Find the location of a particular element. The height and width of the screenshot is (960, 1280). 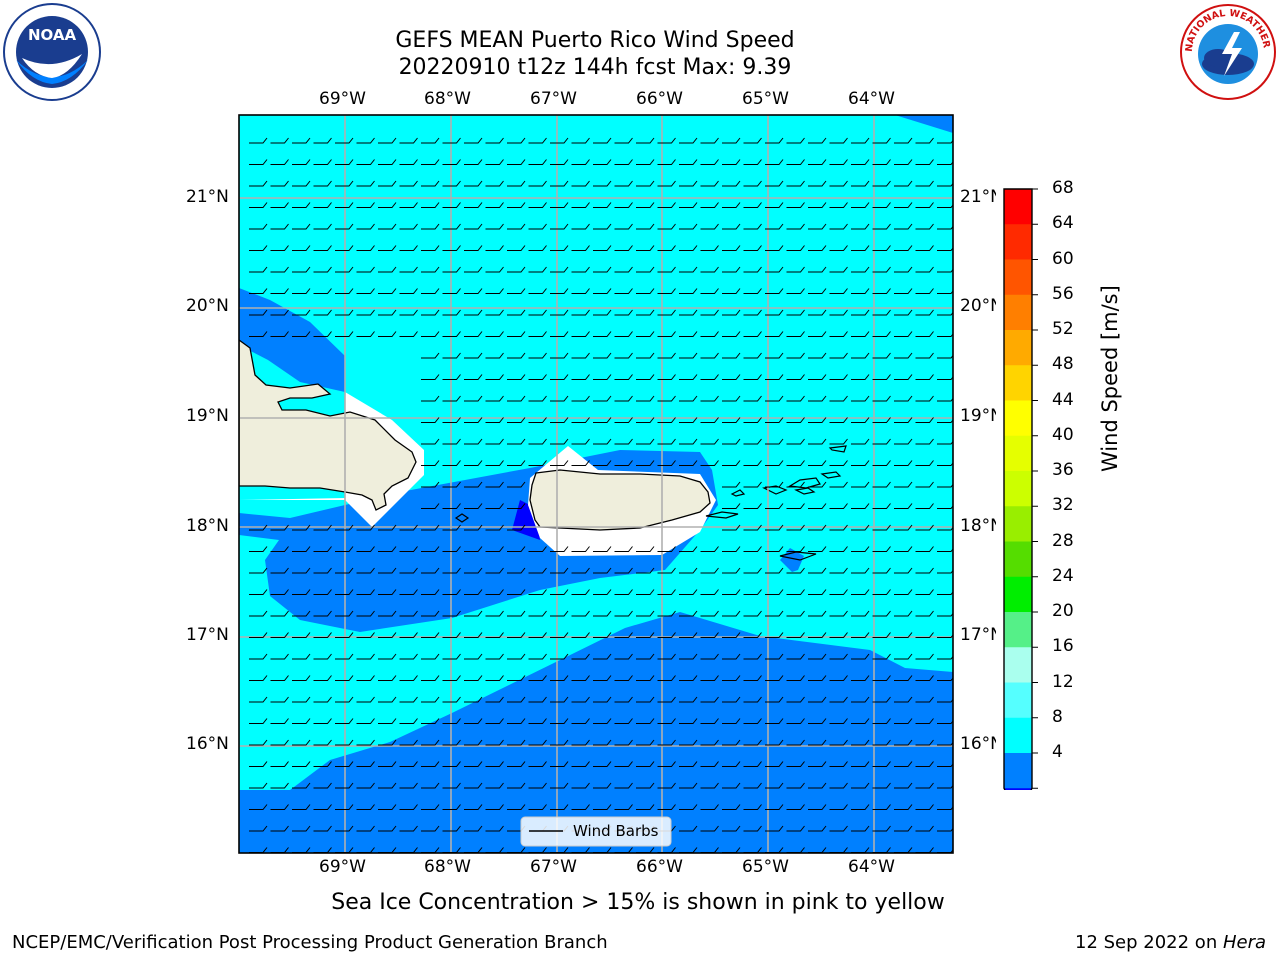

colorbar-tick-label: 20 is located at coordinates (1063, 611).